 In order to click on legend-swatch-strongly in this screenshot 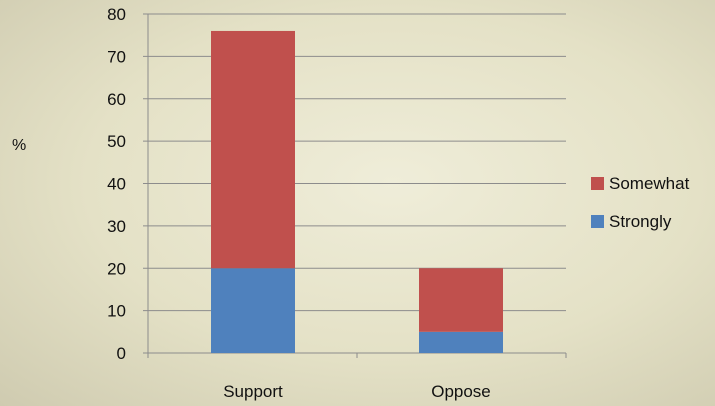, I will do `click(597, 221)`.